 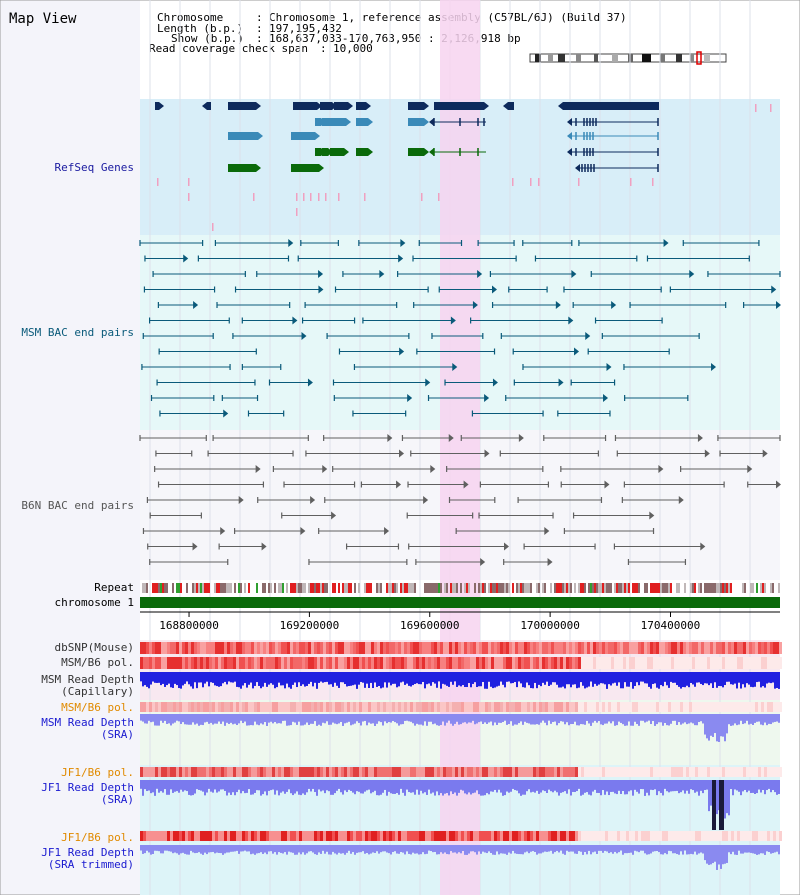 I want to click on jf1-b6-pol-trimmed-label: JF1/B6 pol., so click(x=97, y=837).